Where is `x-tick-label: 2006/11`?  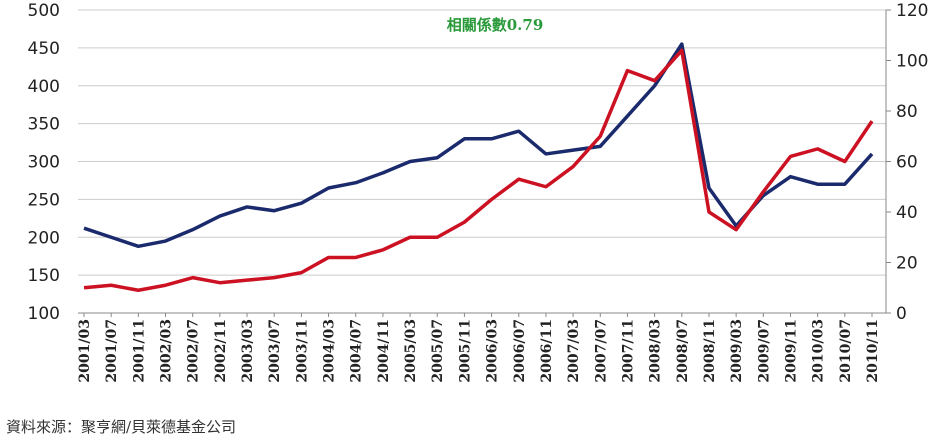 x-tick-label: 2006/11 is located at coordinates (547, 351).